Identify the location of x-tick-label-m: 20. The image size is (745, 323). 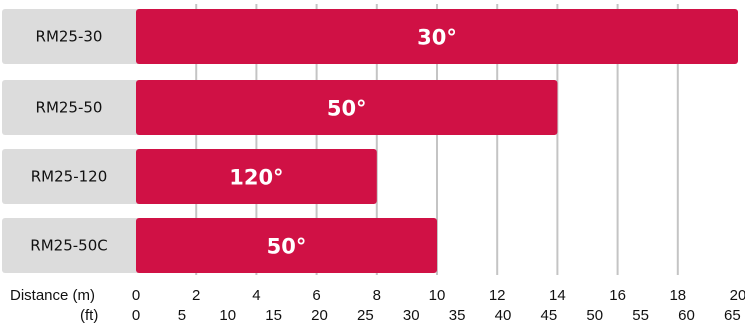
(737, 295).